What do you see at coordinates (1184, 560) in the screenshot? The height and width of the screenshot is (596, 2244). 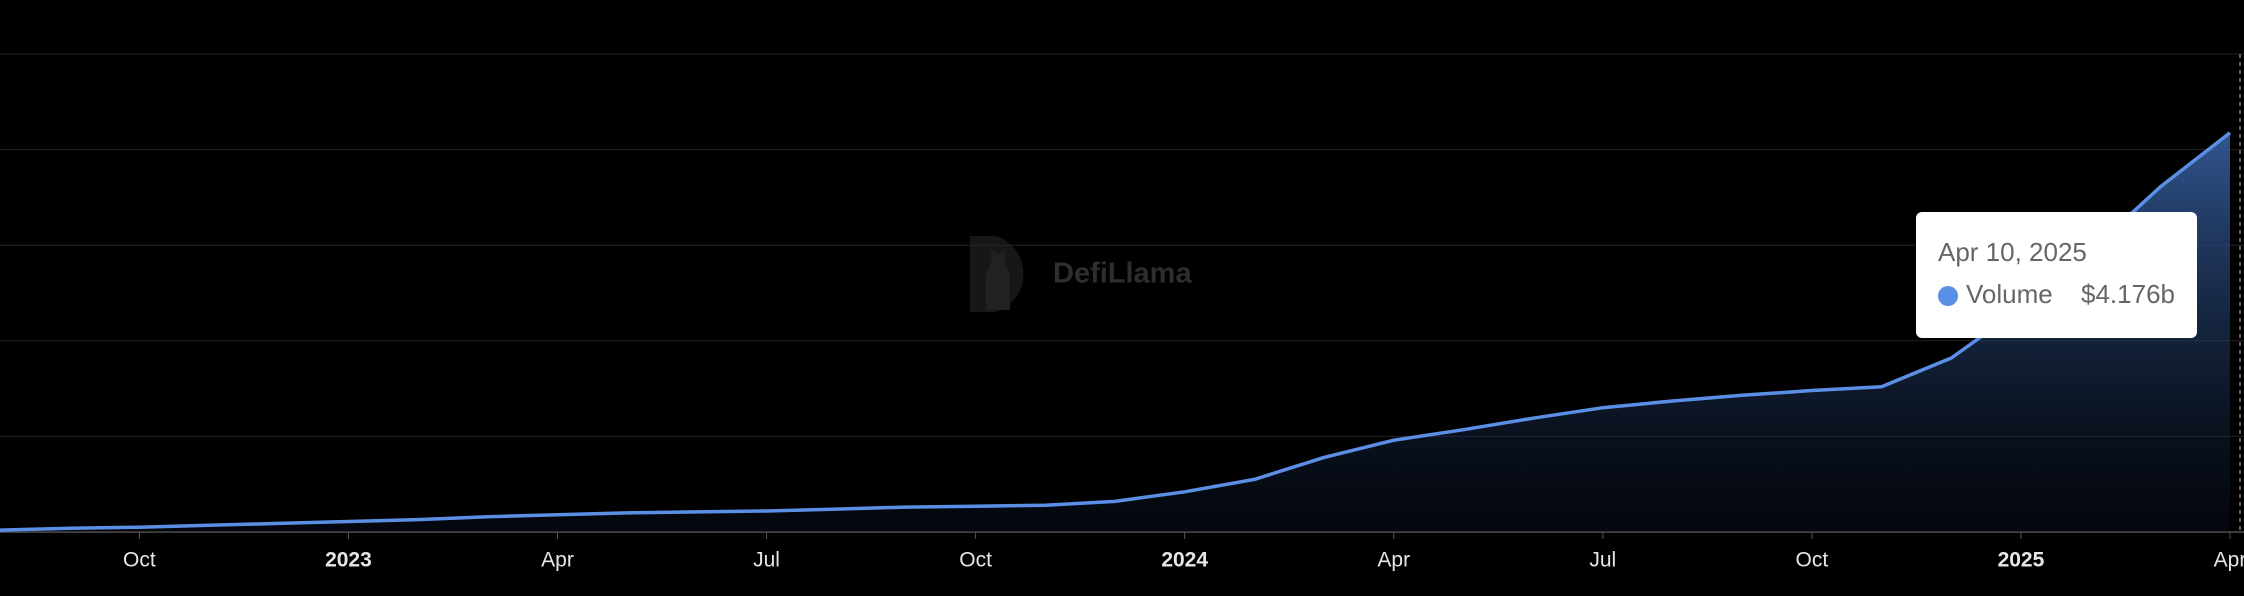 I see `x-tick-label: 2024` at bounding box center [1184, 560].